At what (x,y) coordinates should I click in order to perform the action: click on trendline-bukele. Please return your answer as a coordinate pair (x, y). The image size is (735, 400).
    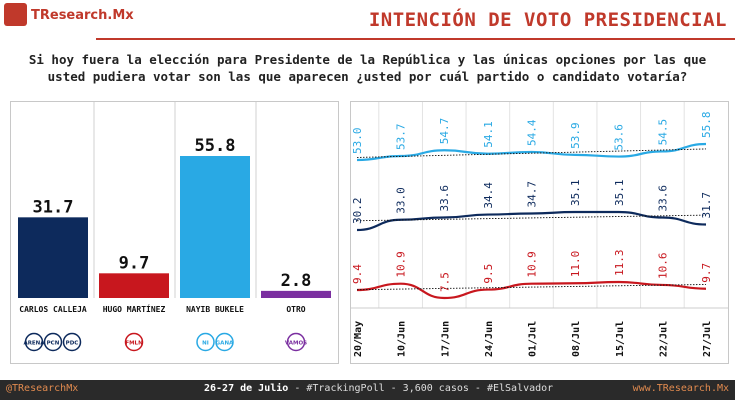
    Looking at the image, I should click on (531, 153).